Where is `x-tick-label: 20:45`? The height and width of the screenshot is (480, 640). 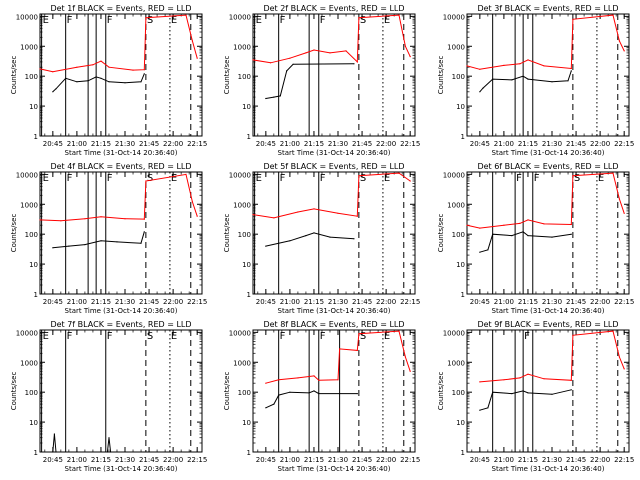 x-tick-label: 20:45 is located at coordinates (480, 144).